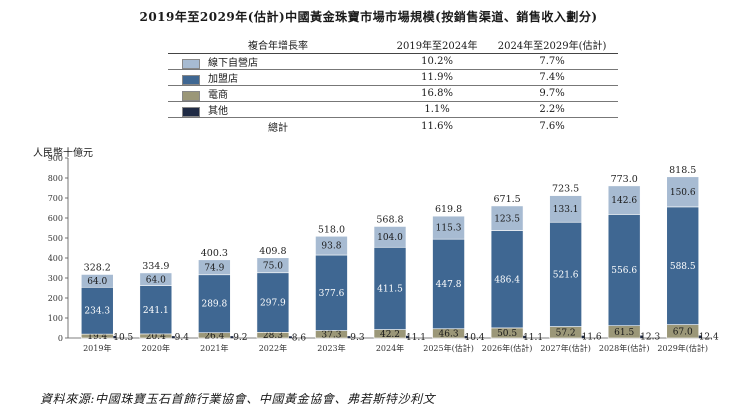 This screenshot has height=419, width=737. What do you see at coordinates (238, 399) in the screenshot?
I see `source-note: 資料來源:中國珠寶玉石首飾行業協會、中國黃金協會、弗若斯特沙利文` at bounding box center [238, 399].